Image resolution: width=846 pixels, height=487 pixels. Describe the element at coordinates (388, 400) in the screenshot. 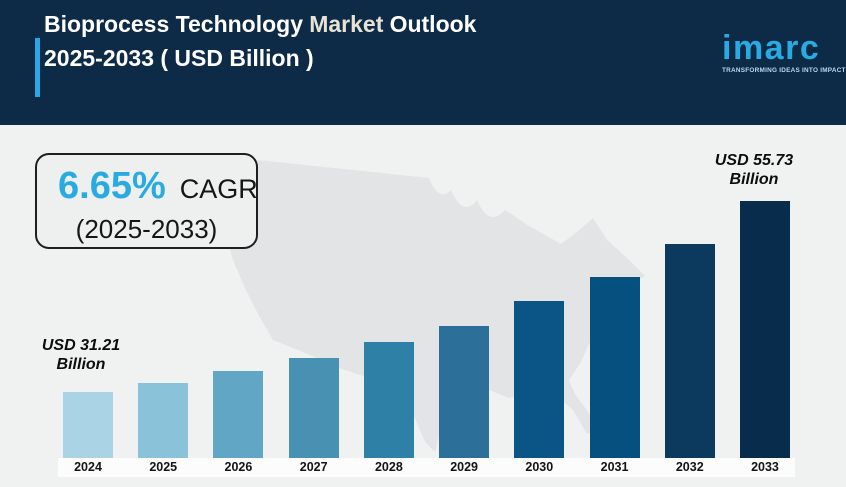

I see `bar-2028` at that location.